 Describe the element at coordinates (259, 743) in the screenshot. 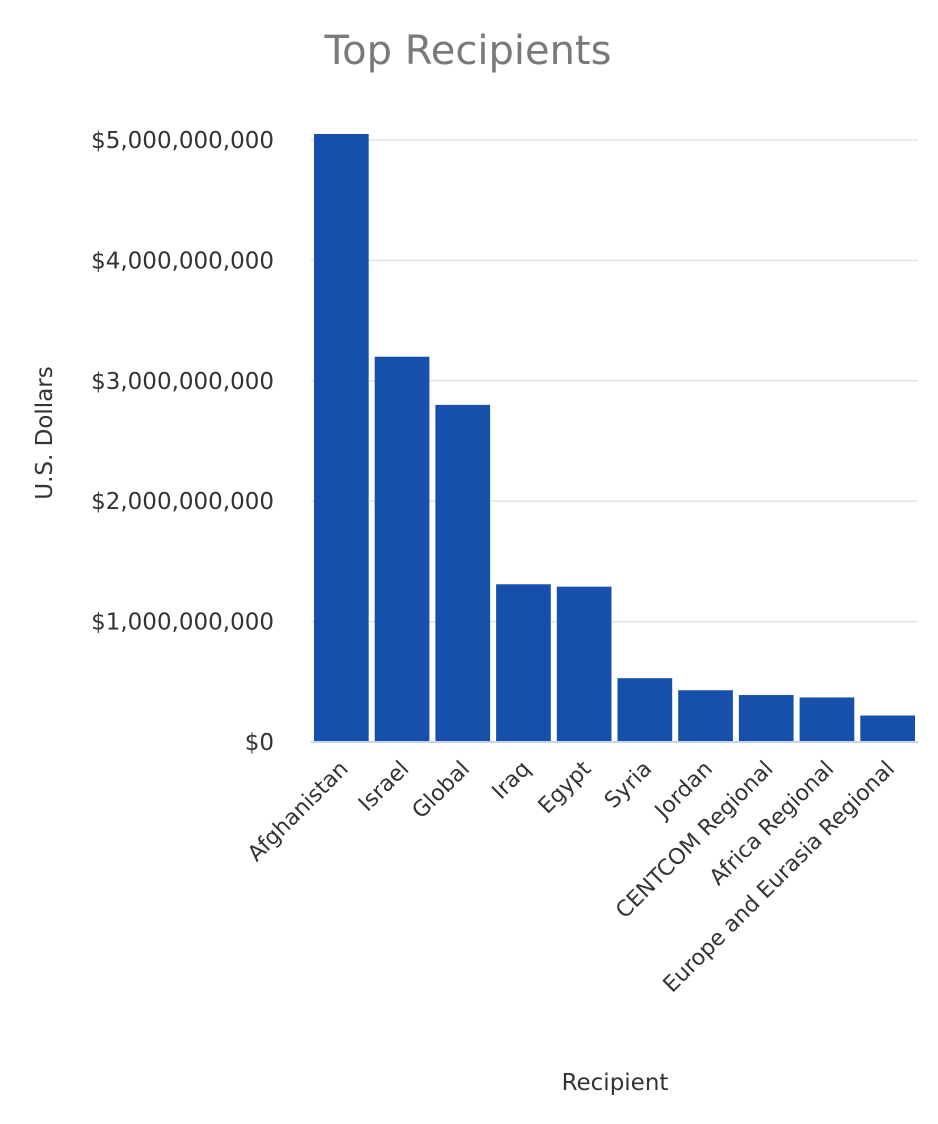

I see `y-tick-label: $0` at that location.